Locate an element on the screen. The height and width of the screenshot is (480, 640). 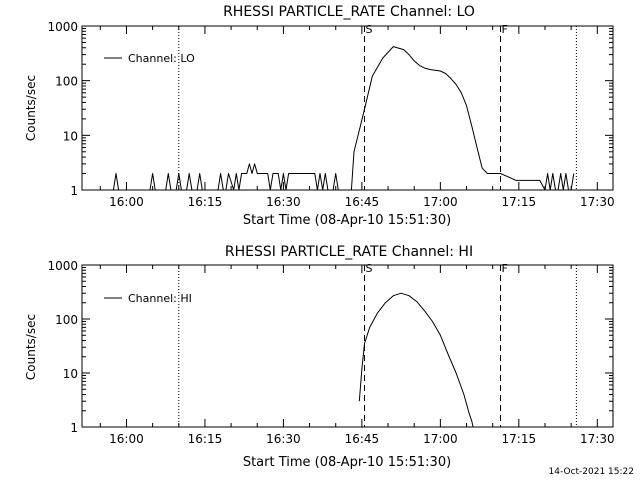
chart-title: RHESSI PARTICLE_RATE Channel: HI is located at coordinates (349, 252).